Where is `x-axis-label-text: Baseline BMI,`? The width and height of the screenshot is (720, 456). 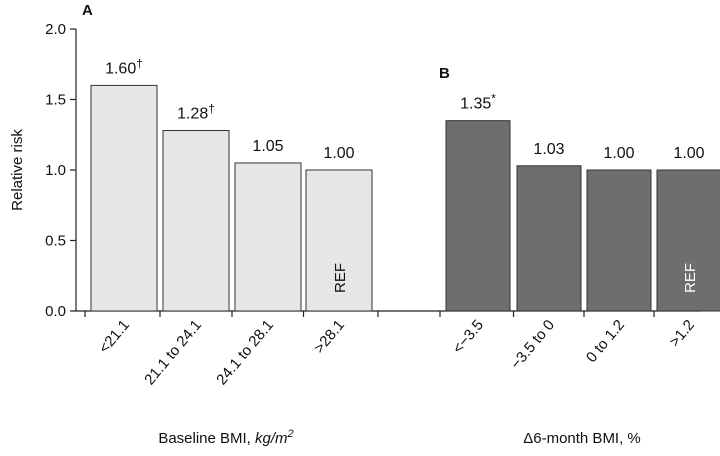
x-axis-label-text: Baseline BMI, is located at coordinates (206, 438).